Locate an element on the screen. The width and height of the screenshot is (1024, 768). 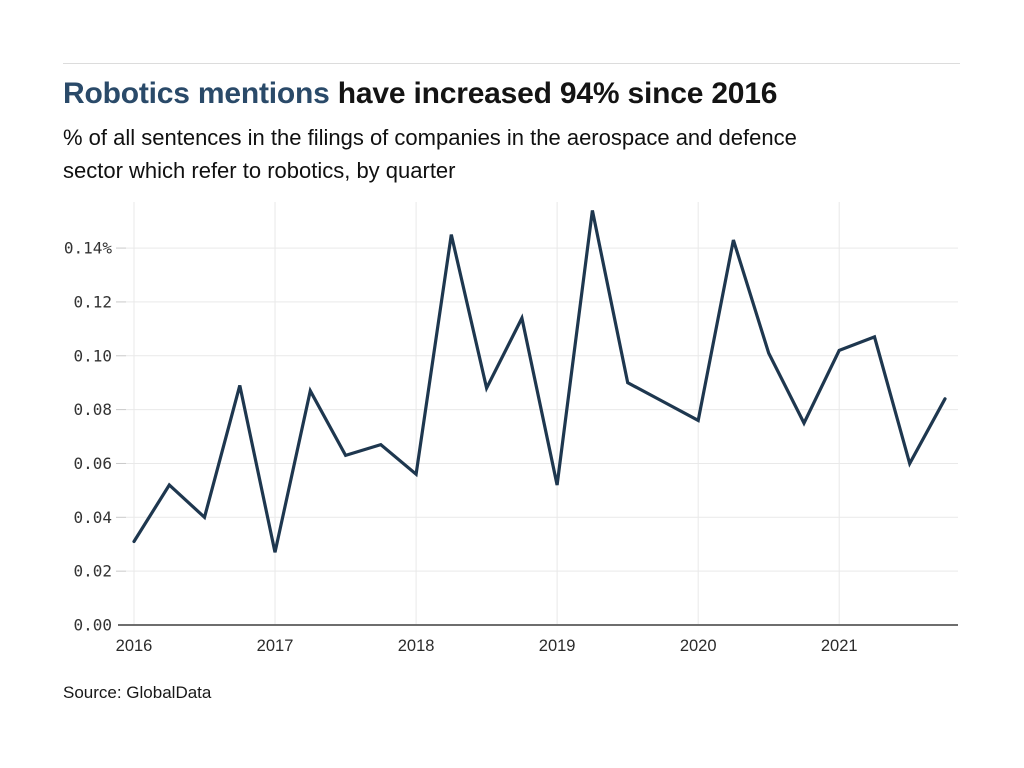
x-axis-label: 2018 is located at coordinates (416, 646).